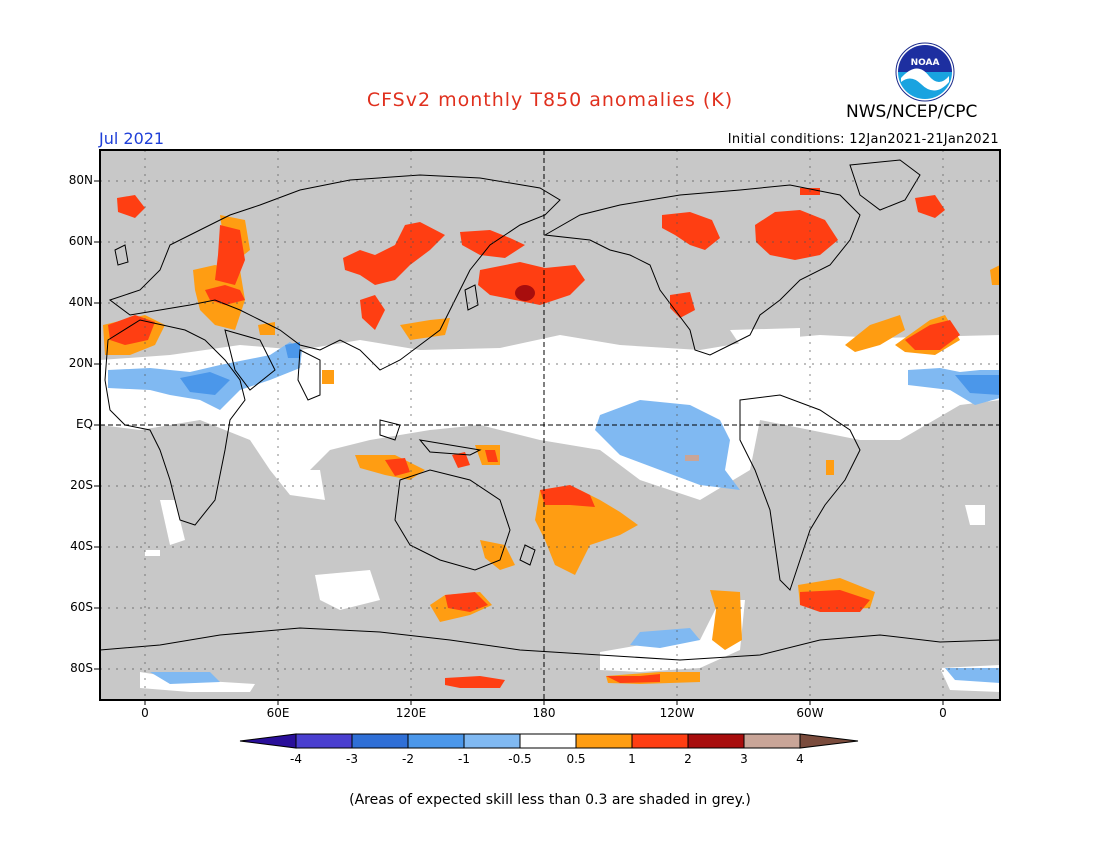 The image size is (1100, 850). I want to click on lon-label-120w: 120W, so click(677, 713).